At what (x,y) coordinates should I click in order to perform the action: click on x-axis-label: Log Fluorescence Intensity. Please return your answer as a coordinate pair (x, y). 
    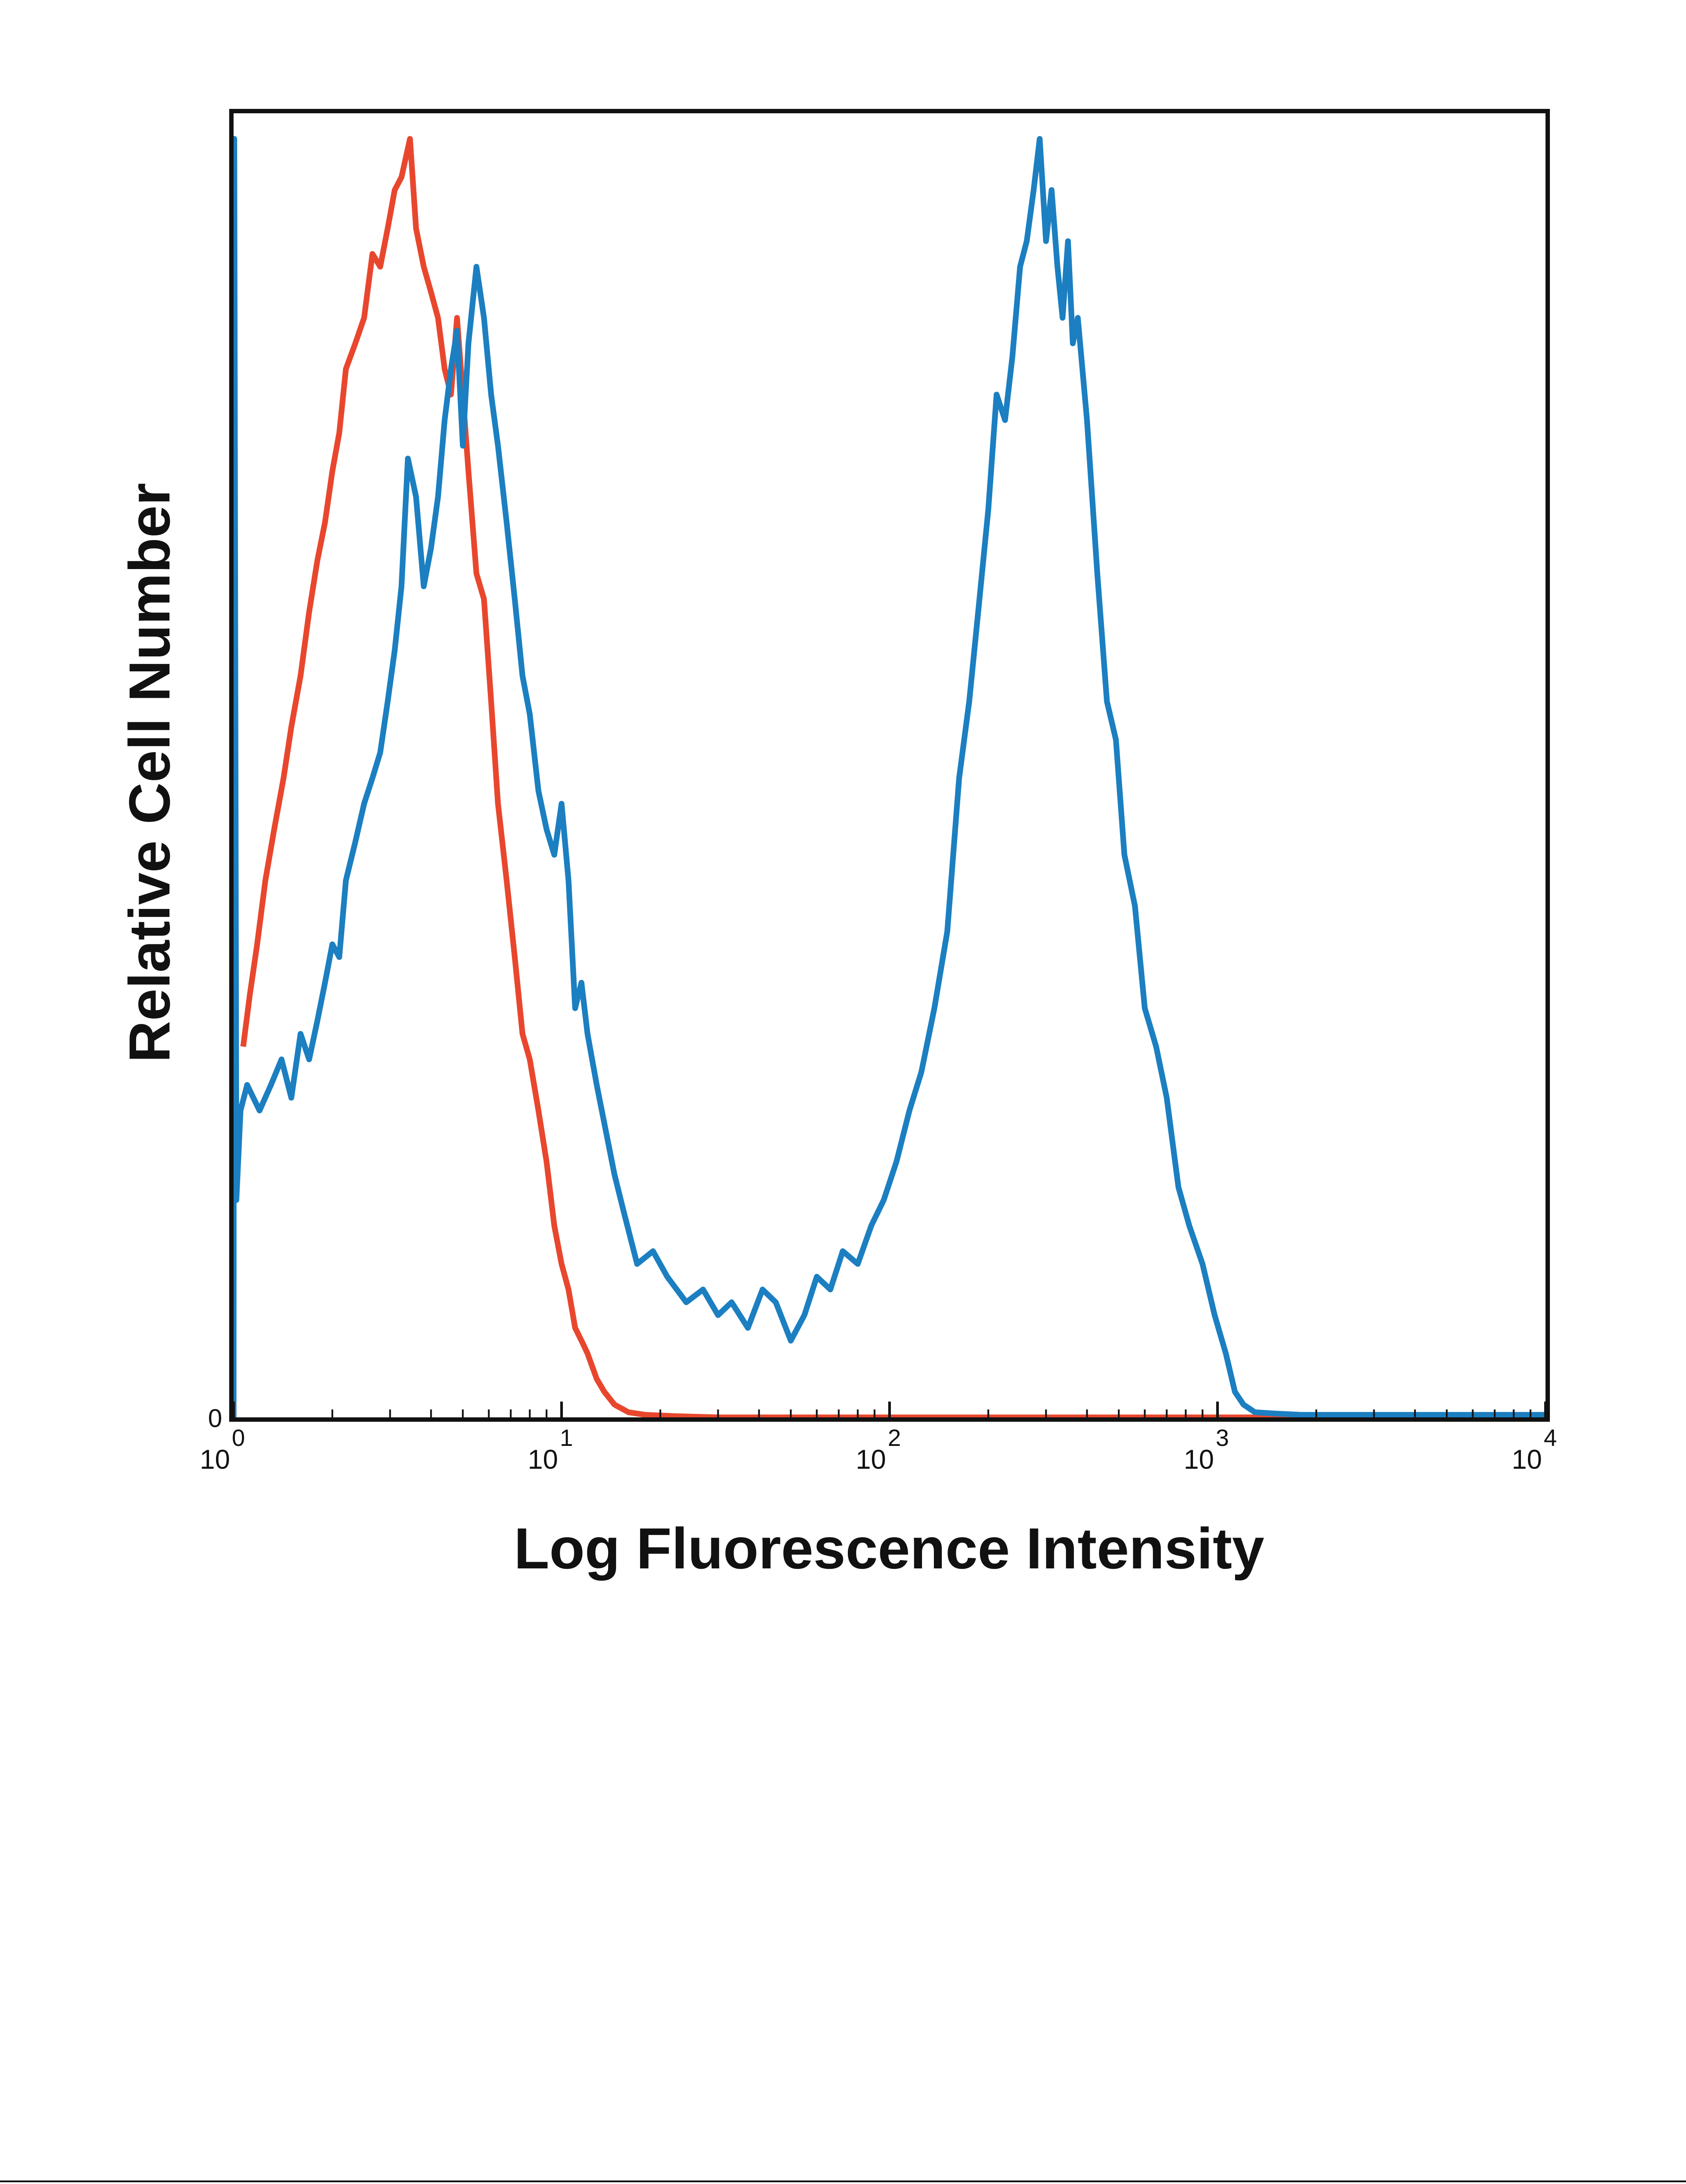
    Looking at the image, I should click on (889, 1548).